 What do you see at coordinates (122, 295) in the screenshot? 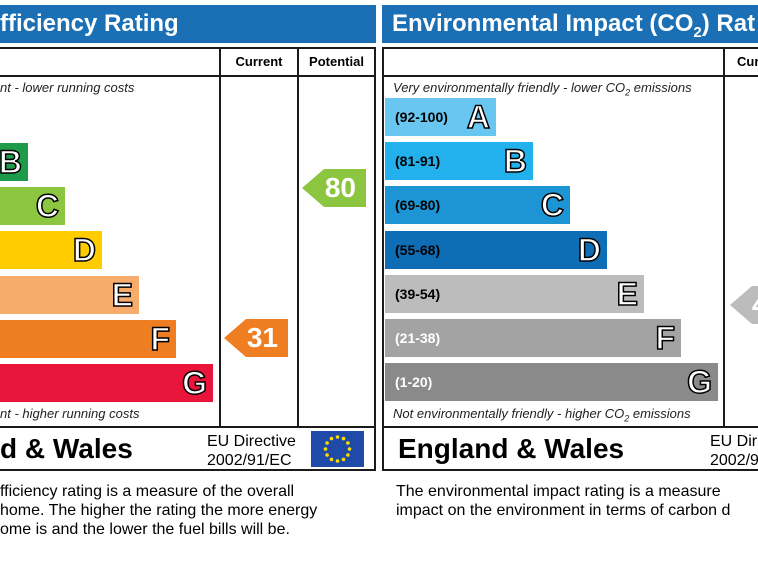
I see `energy-band-letter: E` at bounding box center [122, 295].